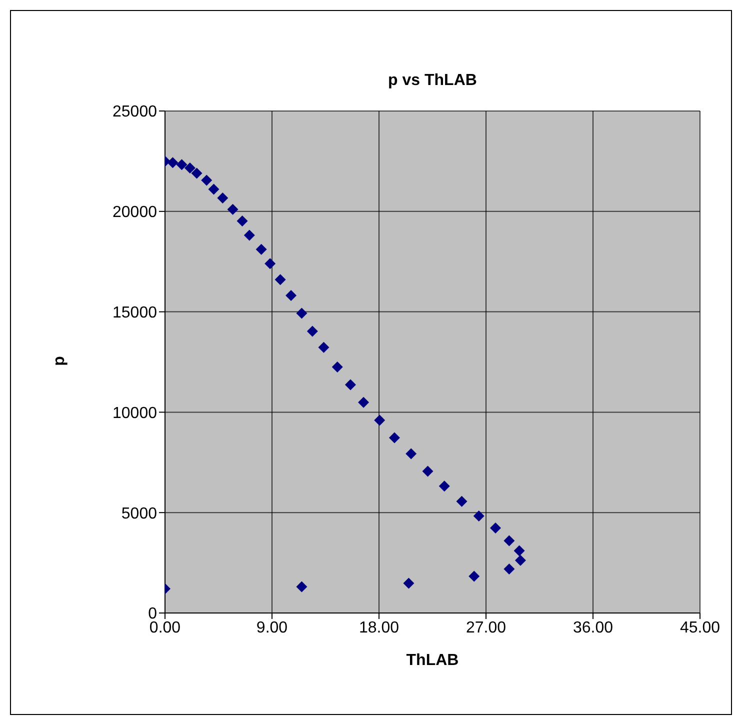 This screenshot has height=725, width=742. I want to click on chart-title: p vs ThLAB, so click(432, 81).